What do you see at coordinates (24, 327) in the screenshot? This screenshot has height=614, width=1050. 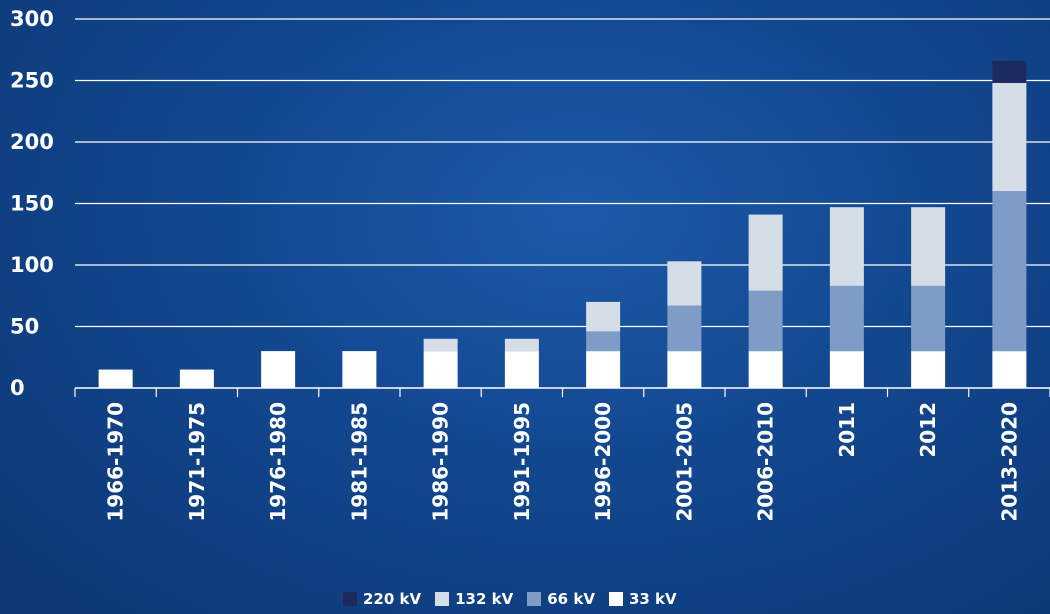 I see `y-tick-label: 50` at bounding box center [24, 327].